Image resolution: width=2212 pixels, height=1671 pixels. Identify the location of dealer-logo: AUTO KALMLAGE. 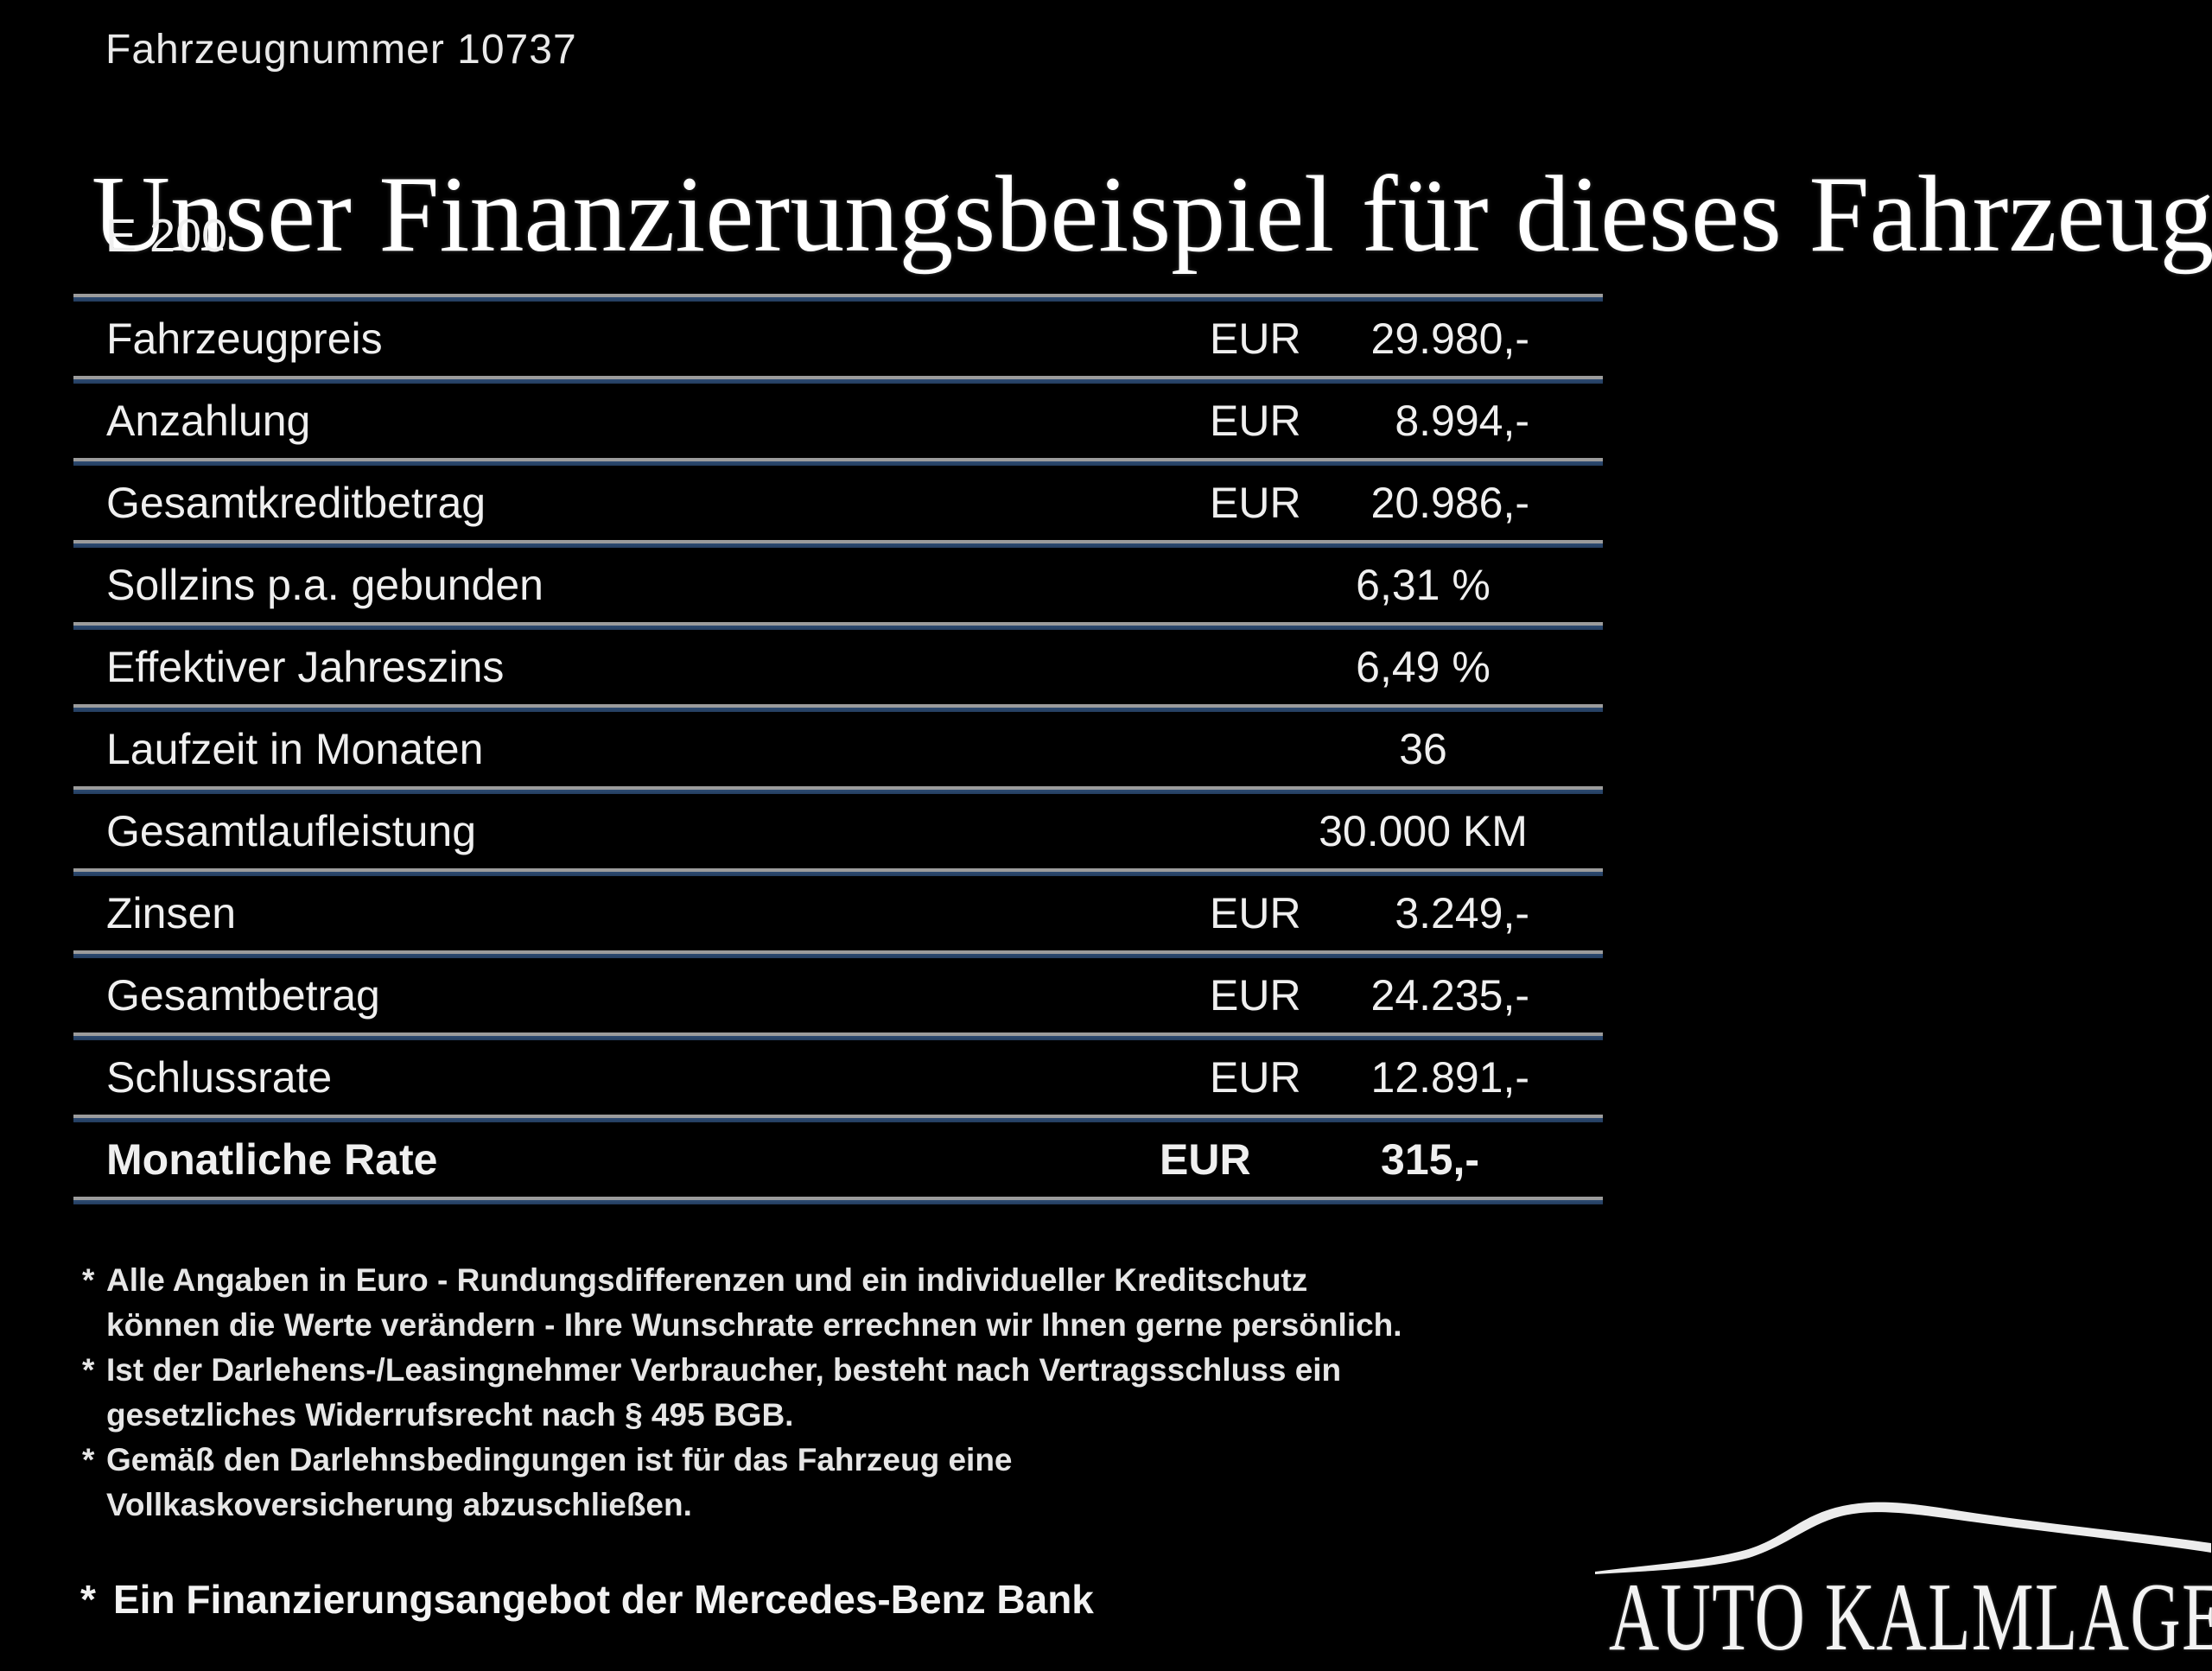
(1901, 1564).